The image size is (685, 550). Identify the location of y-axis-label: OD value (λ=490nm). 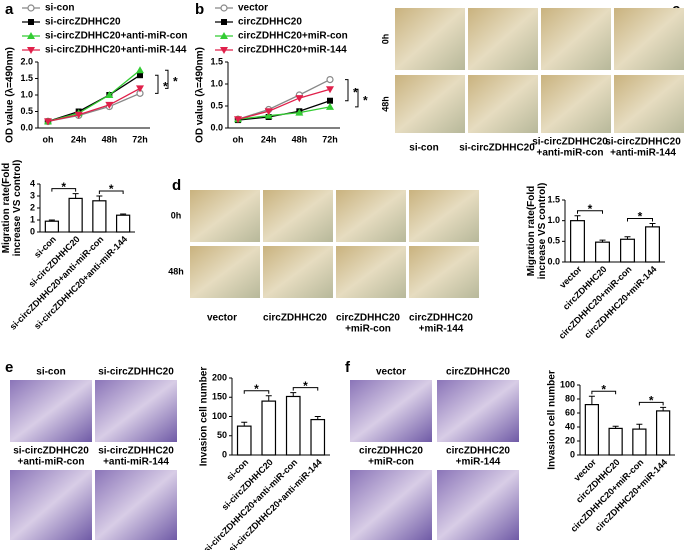
(10, 95).